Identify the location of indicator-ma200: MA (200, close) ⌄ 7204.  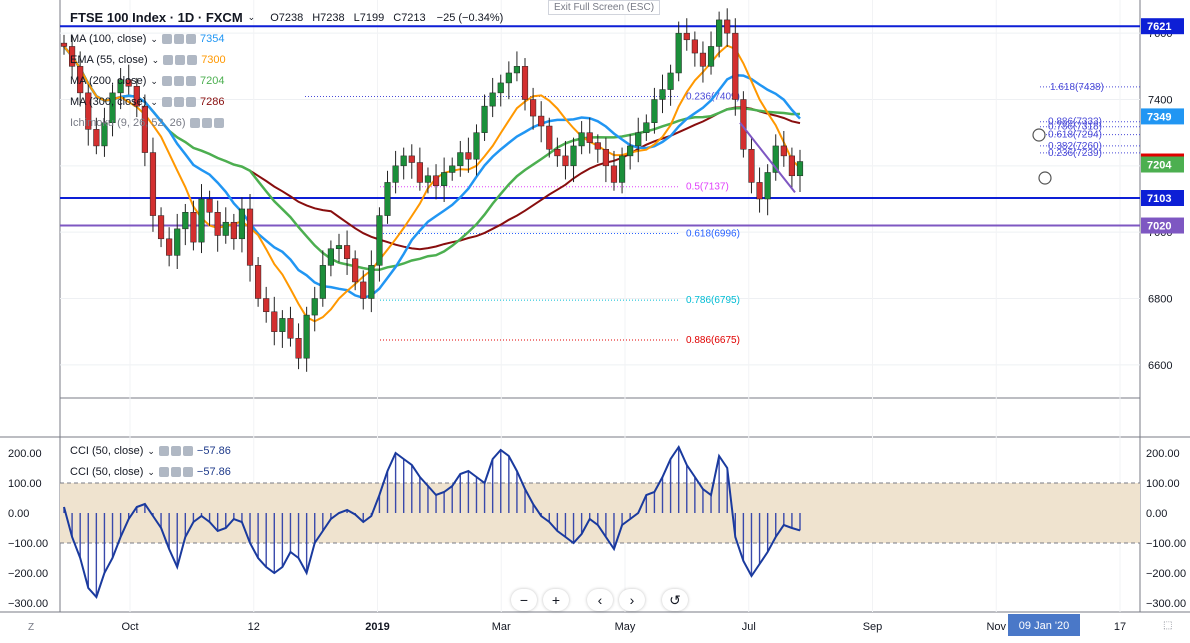
(147, 81).